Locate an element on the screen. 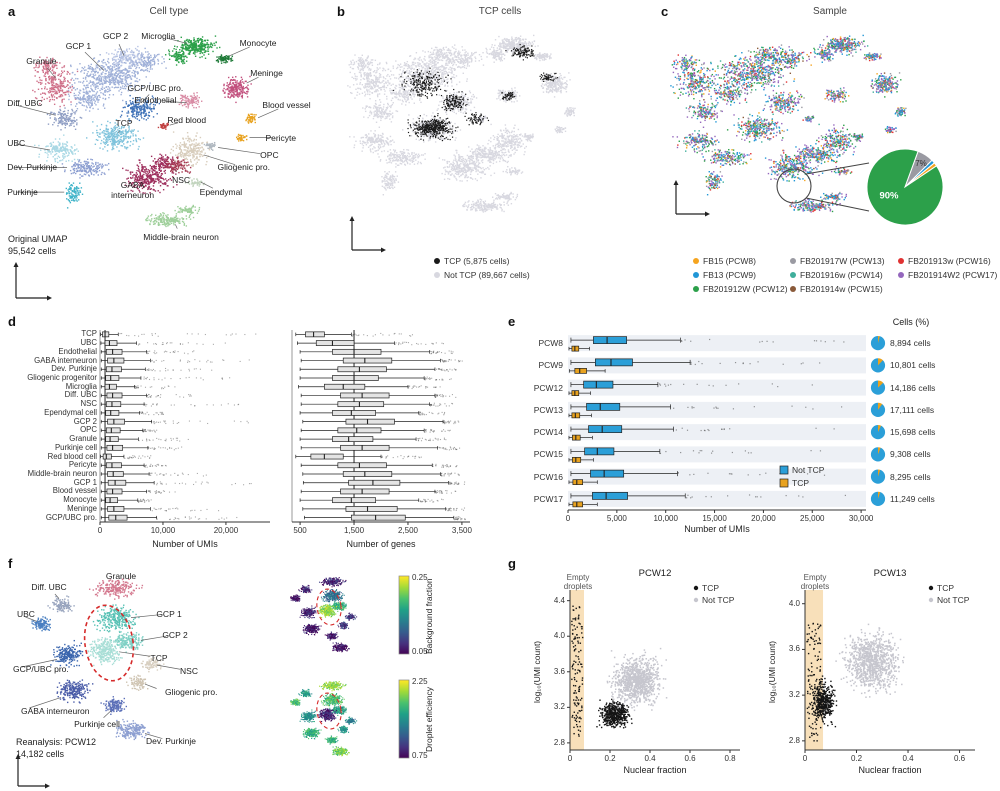 The height and width of the screenshot is (791, 1000). d-category-label: Middle-brain neuron is located at coordinates (62, 474).